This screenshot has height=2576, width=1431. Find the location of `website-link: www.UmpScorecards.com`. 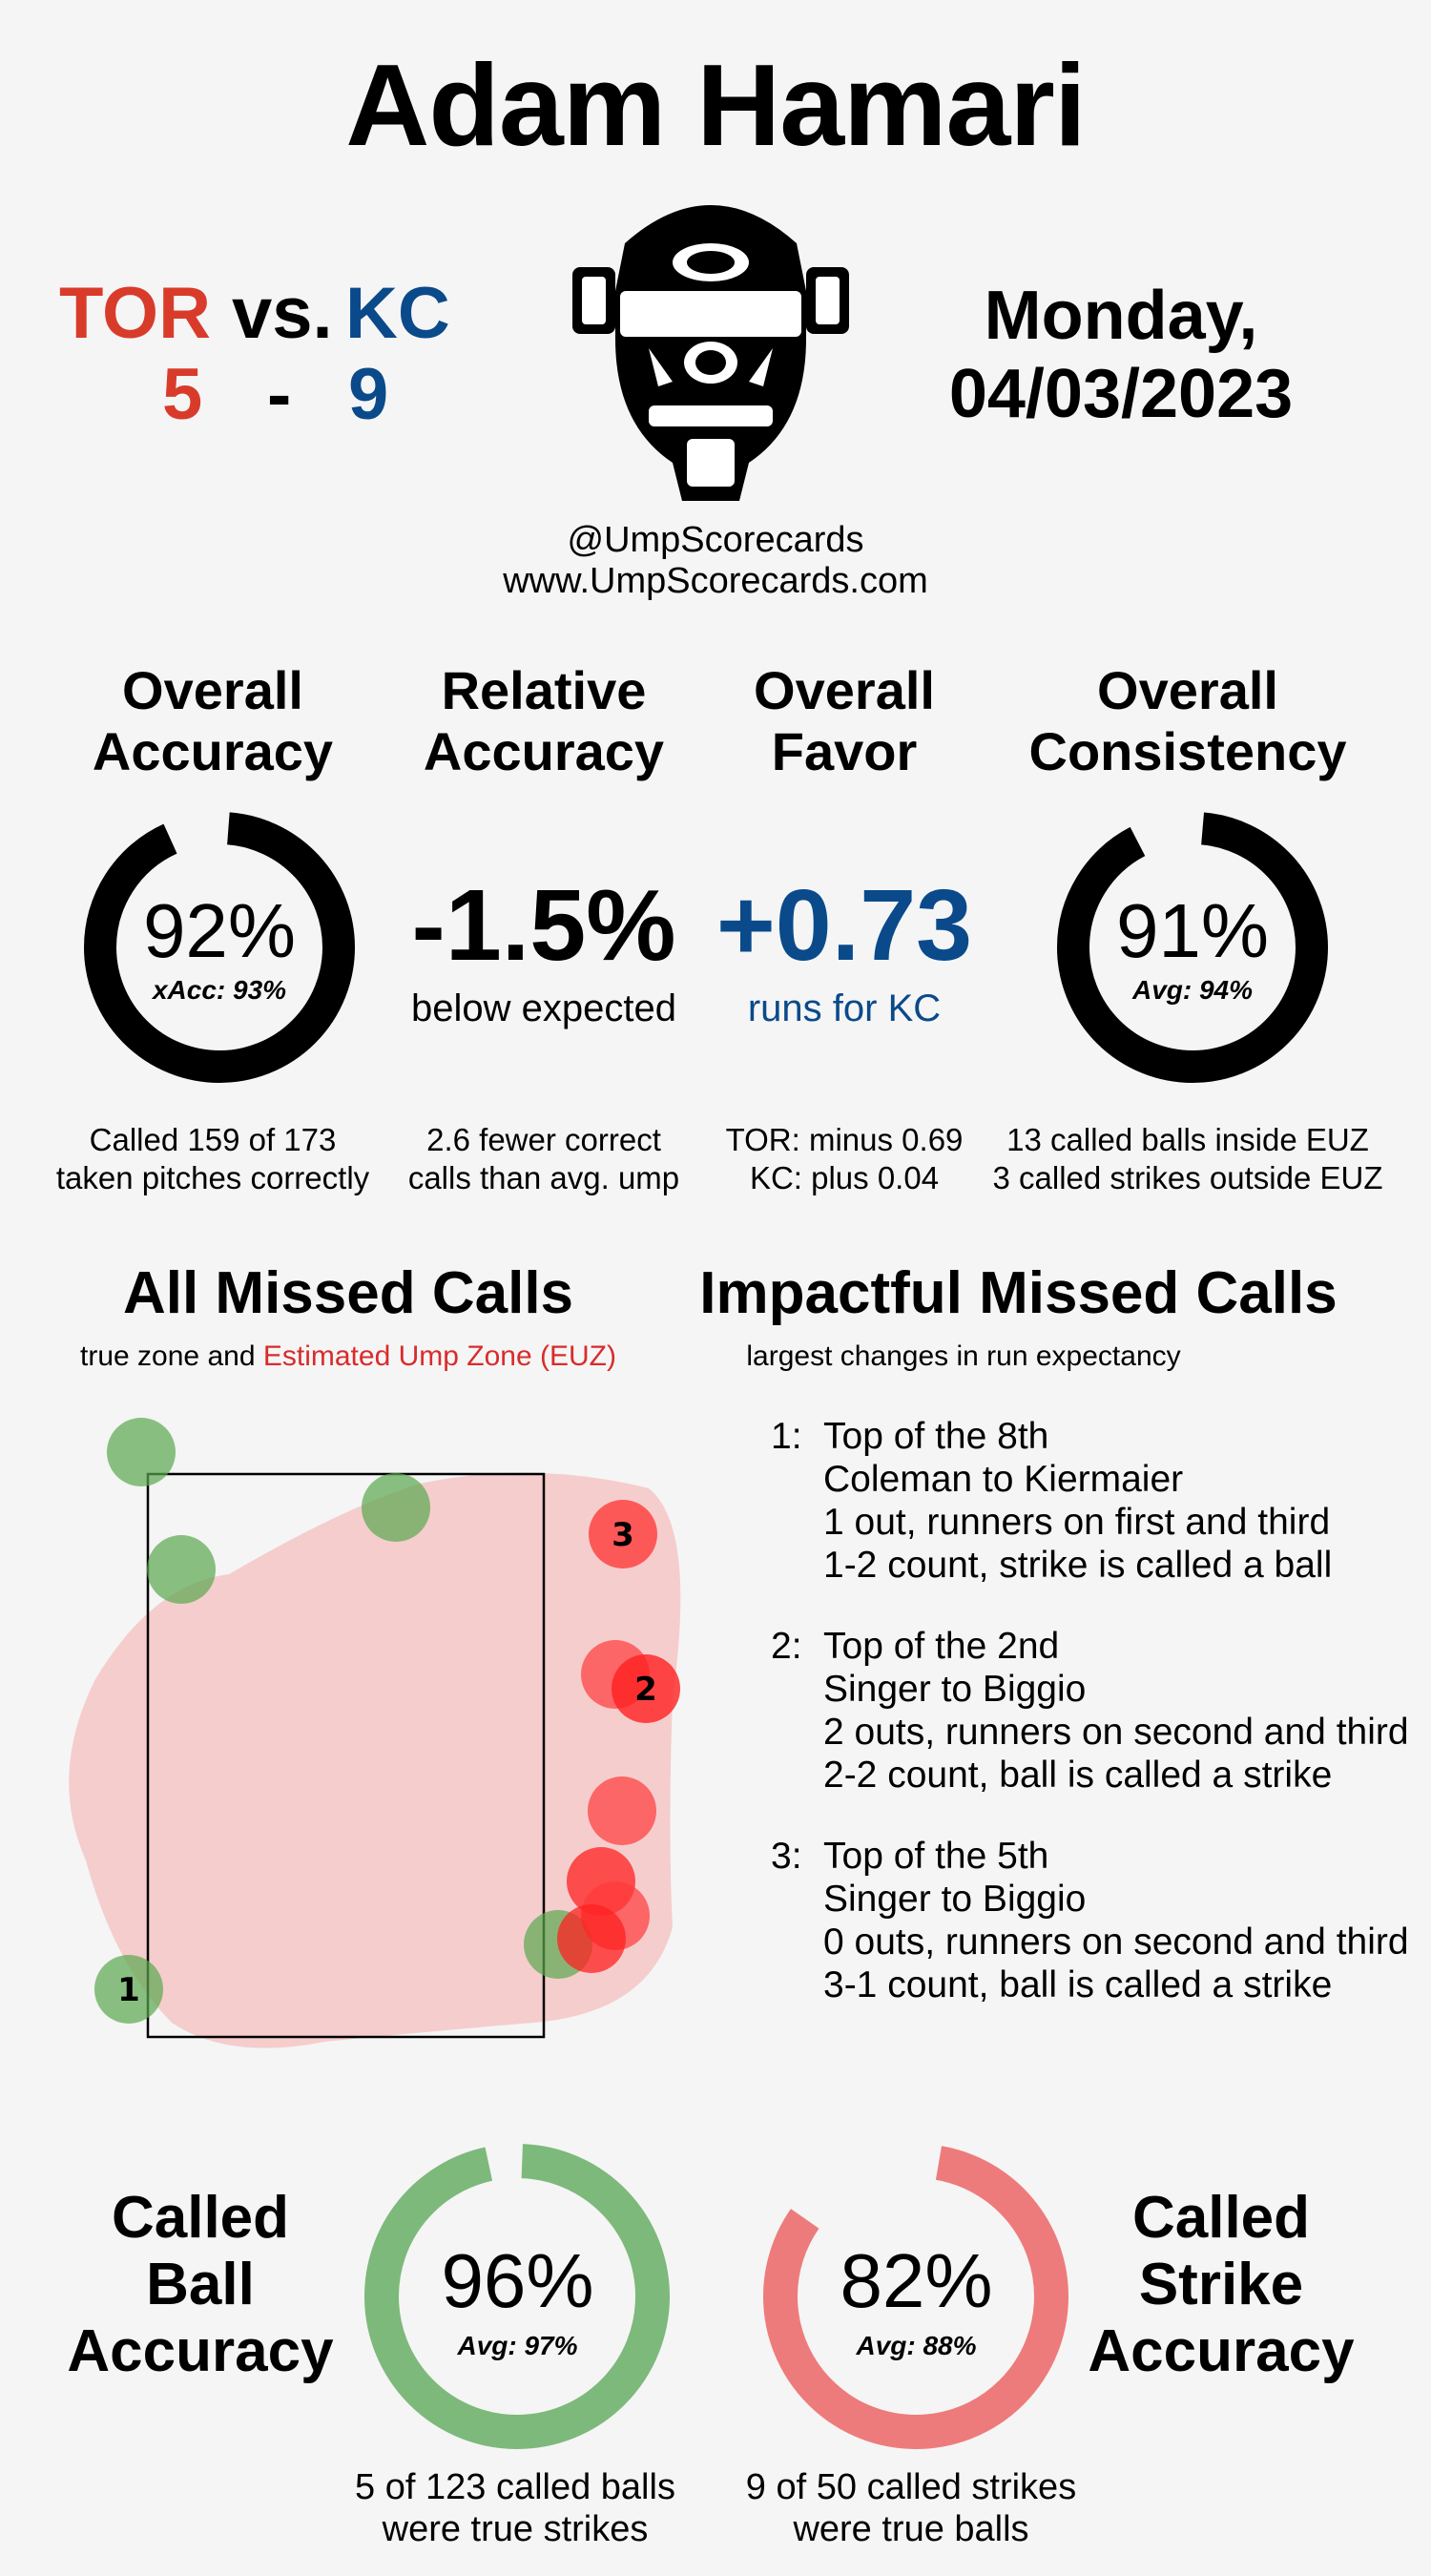

website-link: www.UmpScorecards.com is located at coordinates (715, 581).